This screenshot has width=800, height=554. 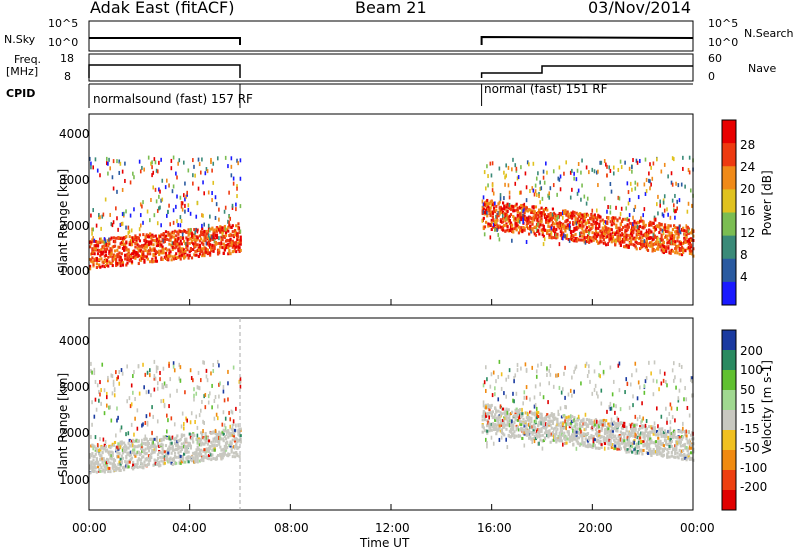 What do you see at coordinates (751, 351) in the screenshot?
I see `velocity-cbar-tick-200: 200` at bounding box center [751, 351].